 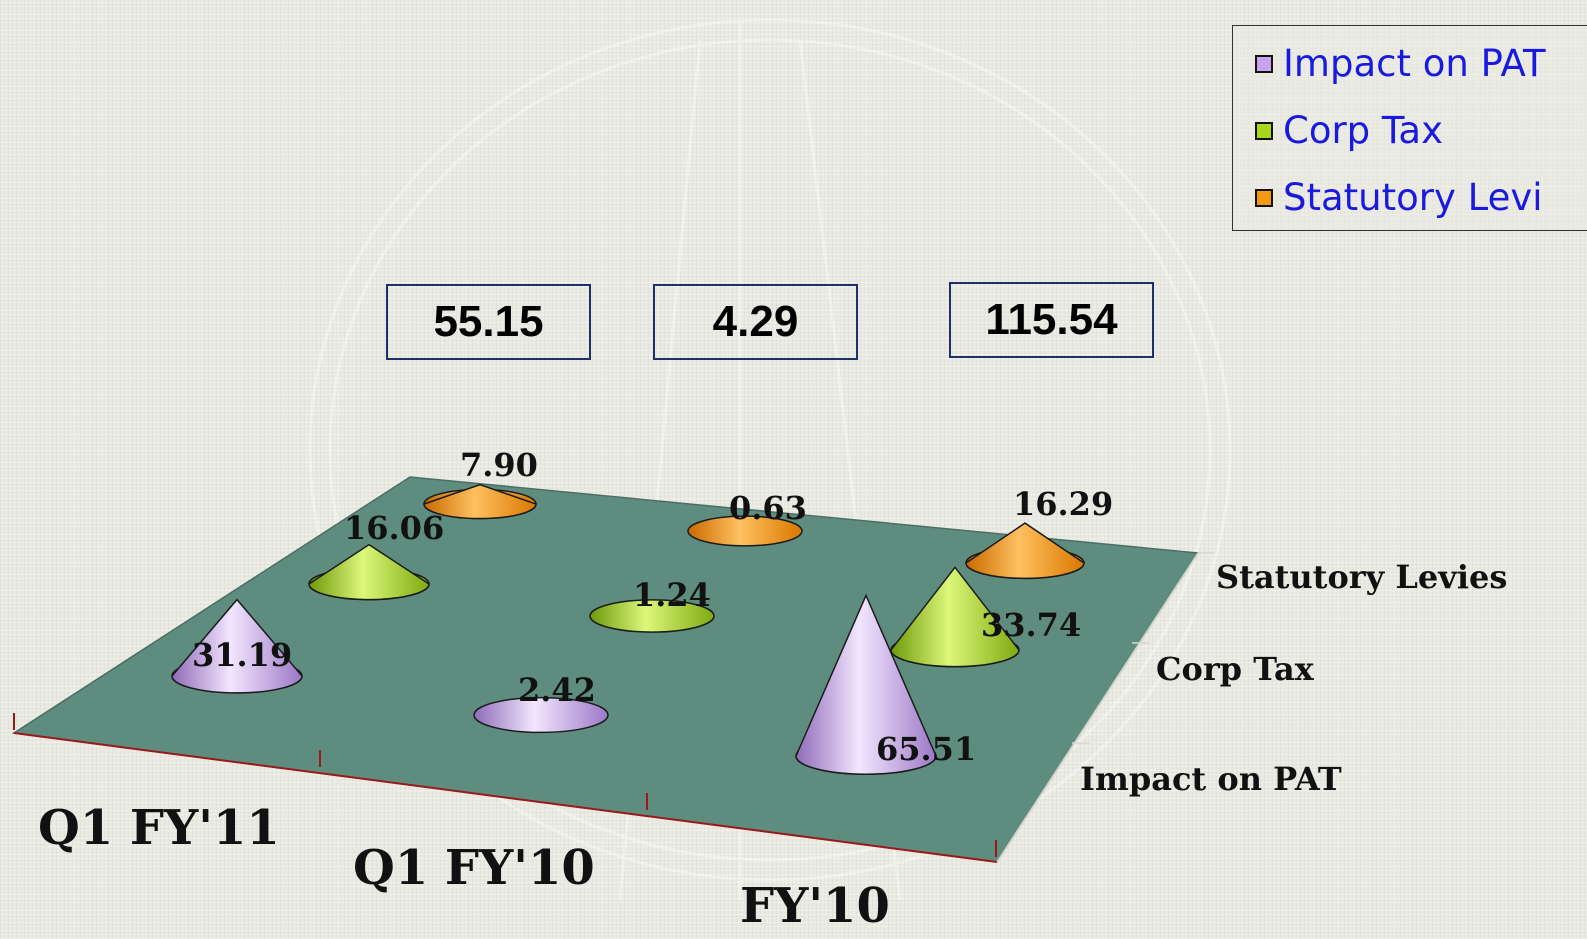 I want to click on value-label-statutory-levies-2: 16.29, so click(x=1063, y=504).